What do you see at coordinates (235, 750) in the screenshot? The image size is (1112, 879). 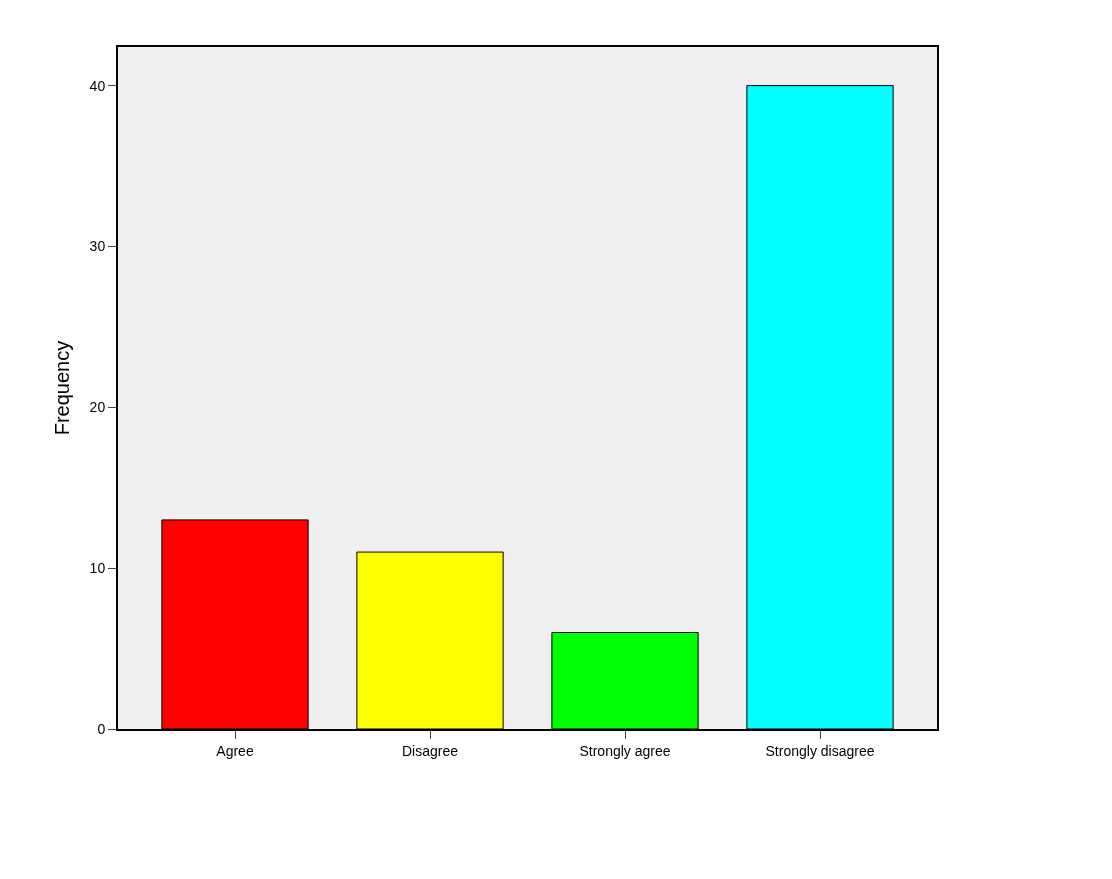 I see `x-tick-label: Agree` at bounding box center [235, 750].